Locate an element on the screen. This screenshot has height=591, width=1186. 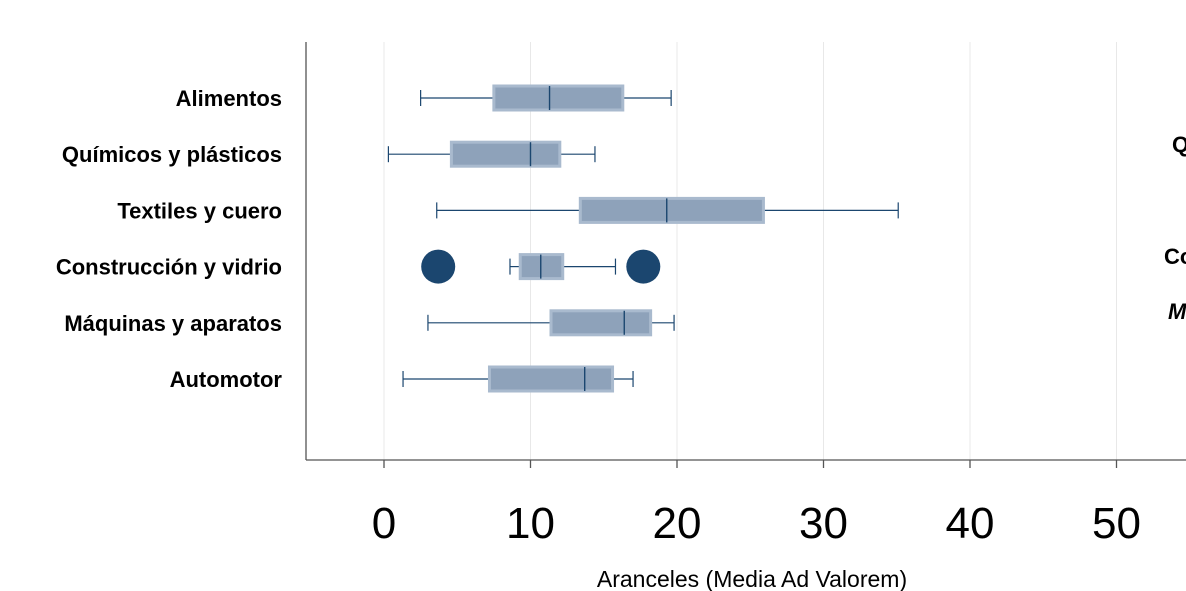
clipped-label-2: Co is located at coordinates (1175, 256).